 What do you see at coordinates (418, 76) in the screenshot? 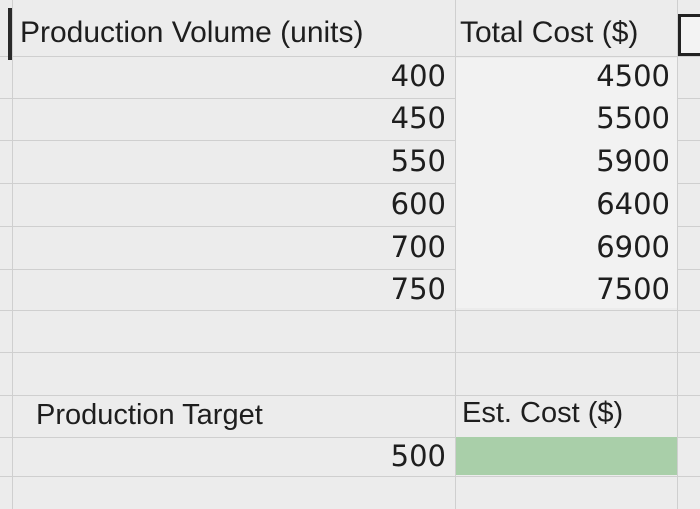
I see `volume-cell: 400` at bounding box center [418, 76].